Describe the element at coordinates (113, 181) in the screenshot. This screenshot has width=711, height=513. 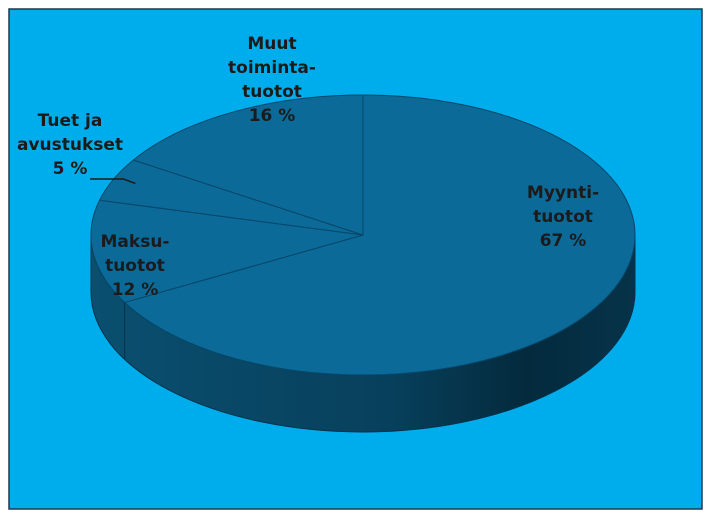
I see `leader-line` at that location.